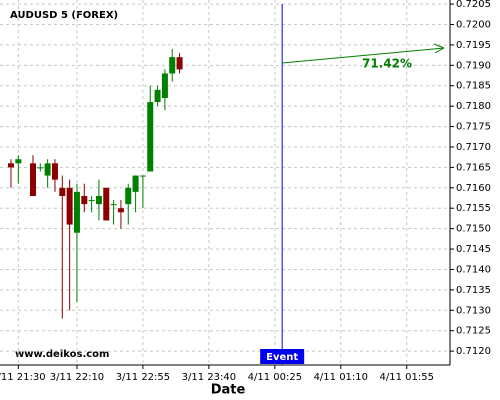 The height and width of the screenshot is (400, 500). I want to click on x-tick-label: 3/11 22:10, so click(77, 377).